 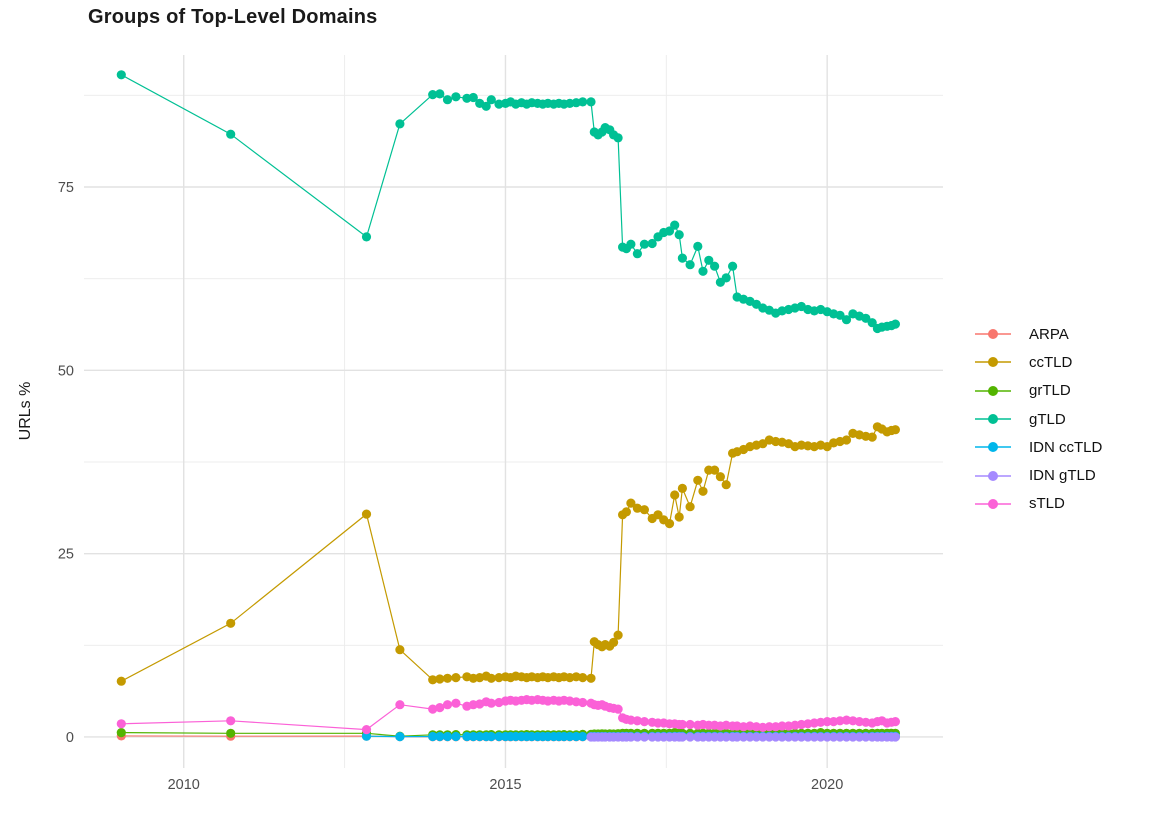 I want to click on y-tick-label: 50, so click(x=66, y=371).